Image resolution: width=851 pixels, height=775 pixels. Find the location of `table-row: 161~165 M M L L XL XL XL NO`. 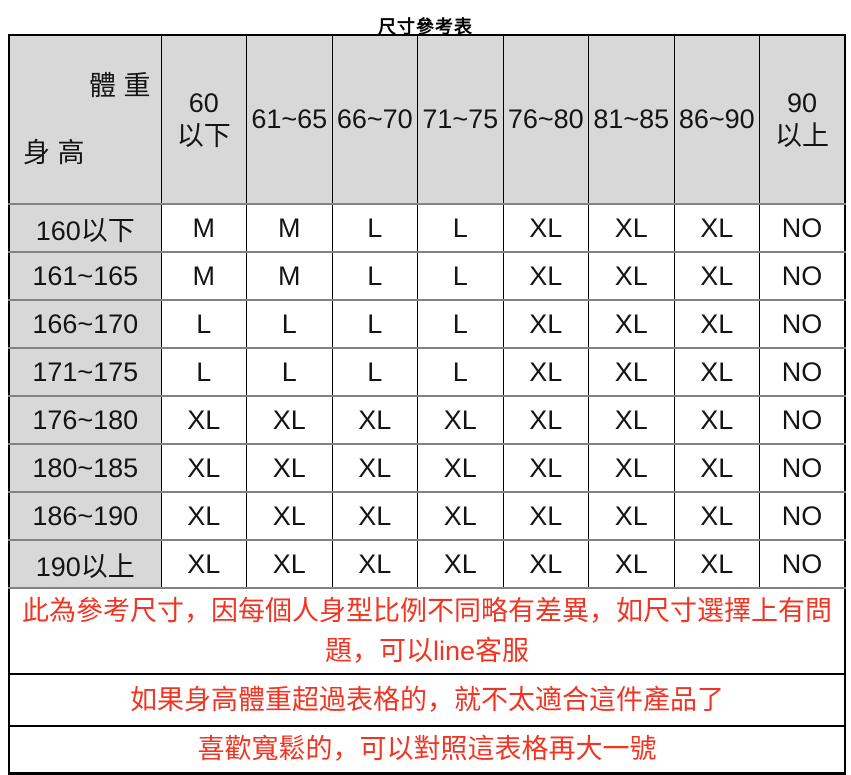

table-row: 161~165 M M L L XL XL XL NO is located at coordinates (427, 275).